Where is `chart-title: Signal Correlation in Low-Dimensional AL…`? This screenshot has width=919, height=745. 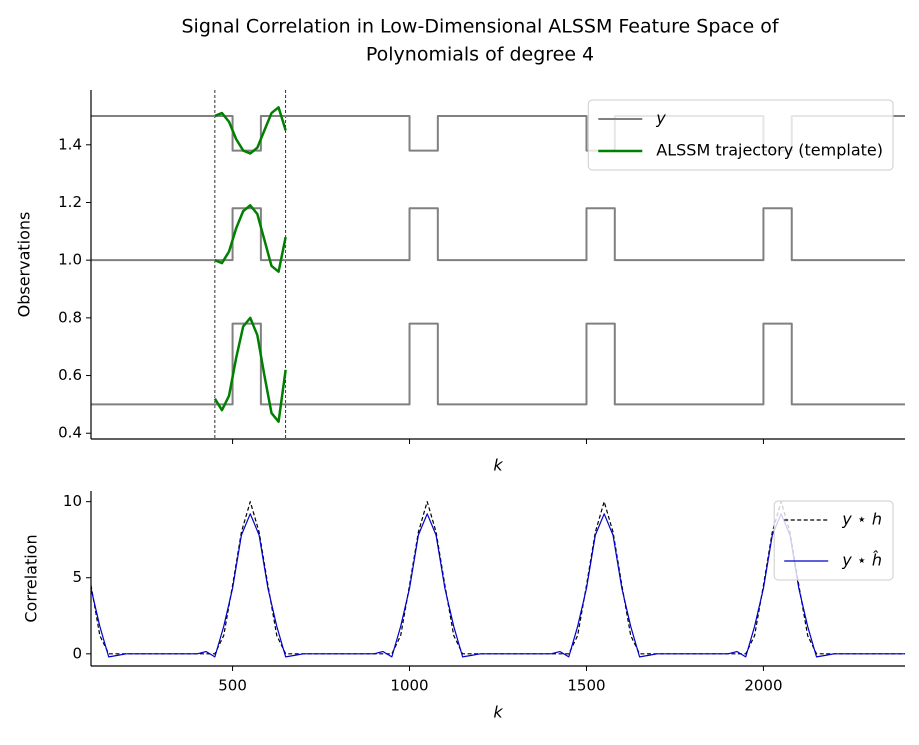
chart-title: Signal Correlation in Low-Dimensional AL… is located at coordinates (480, 27).